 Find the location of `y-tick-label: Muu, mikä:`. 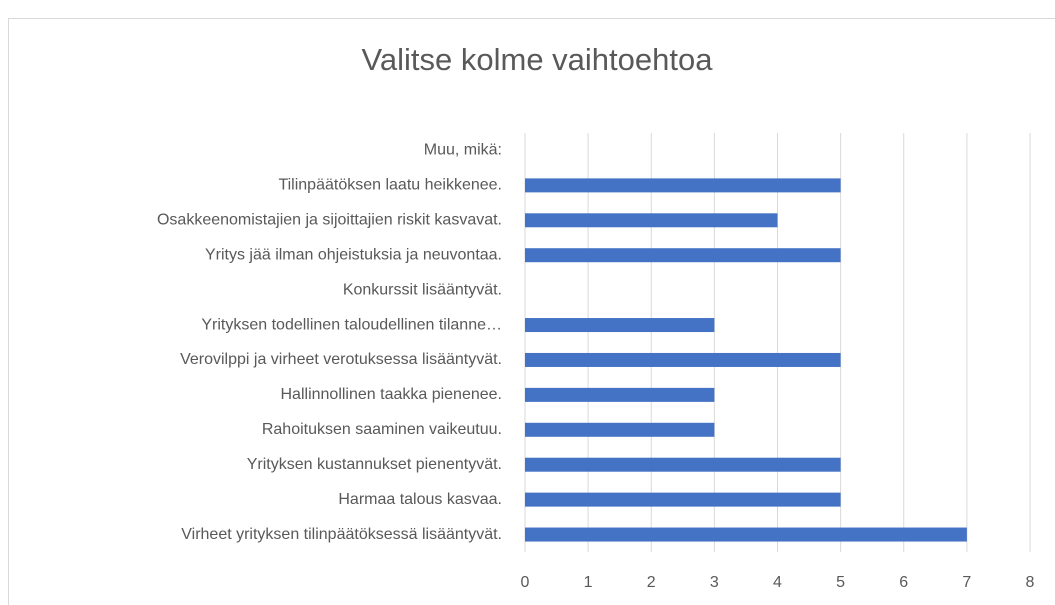

y-tick-label: Muu, mikä: is located at coordinates (463, 150).